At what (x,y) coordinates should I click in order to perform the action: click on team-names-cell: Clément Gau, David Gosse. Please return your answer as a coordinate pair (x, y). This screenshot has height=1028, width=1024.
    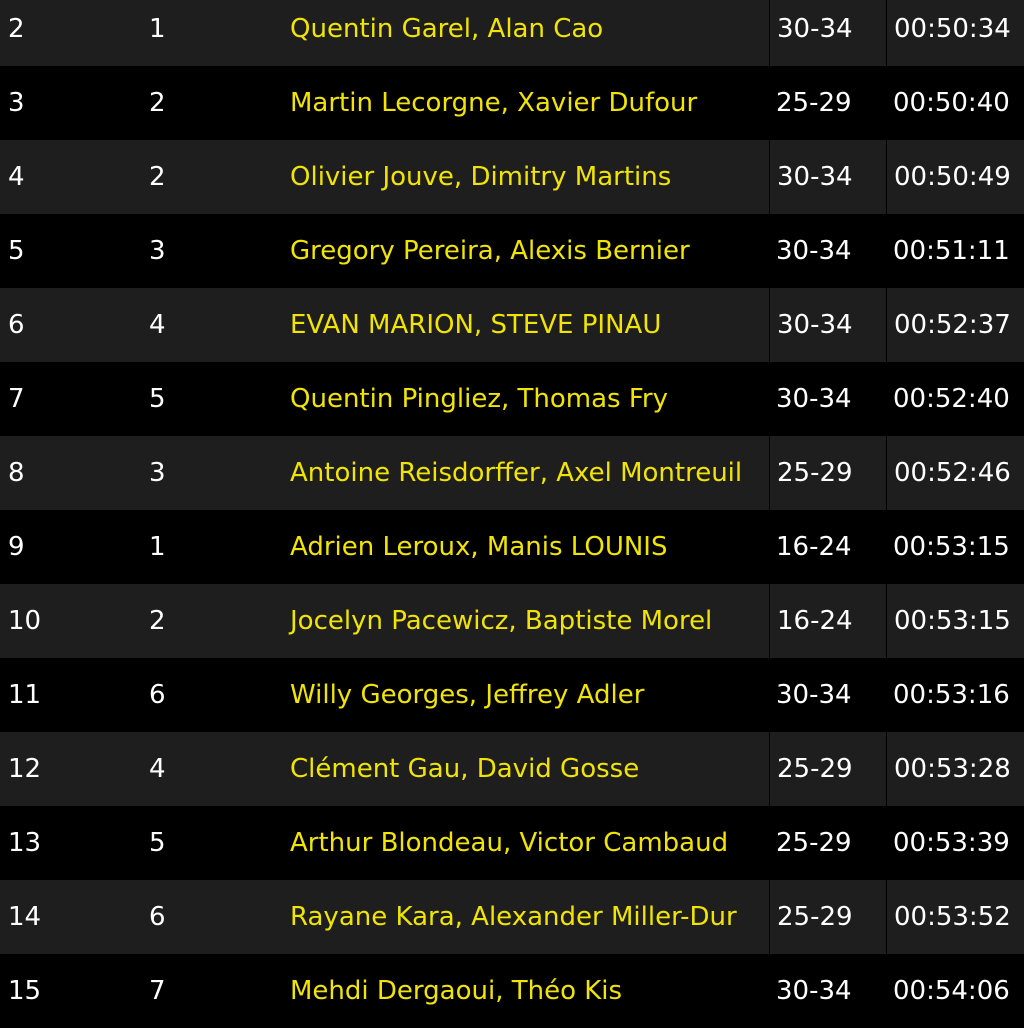
    Looking at the image, I should click on (465, 769).